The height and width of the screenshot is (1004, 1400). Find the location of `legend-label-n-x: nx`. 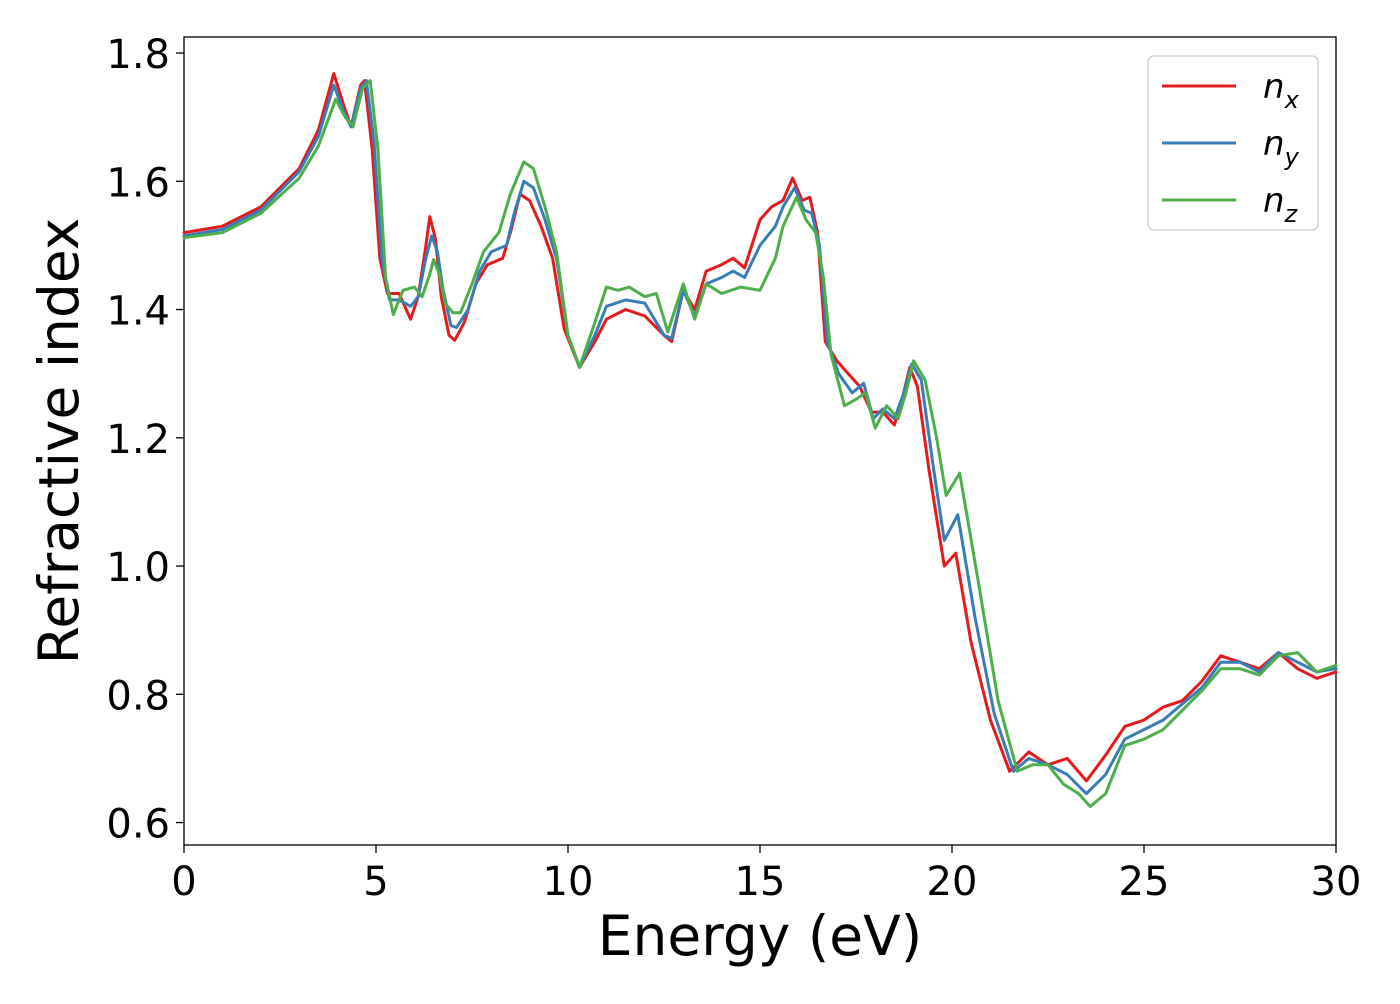

legend-label-n-x: nx is located at coordinates (1281, 90).